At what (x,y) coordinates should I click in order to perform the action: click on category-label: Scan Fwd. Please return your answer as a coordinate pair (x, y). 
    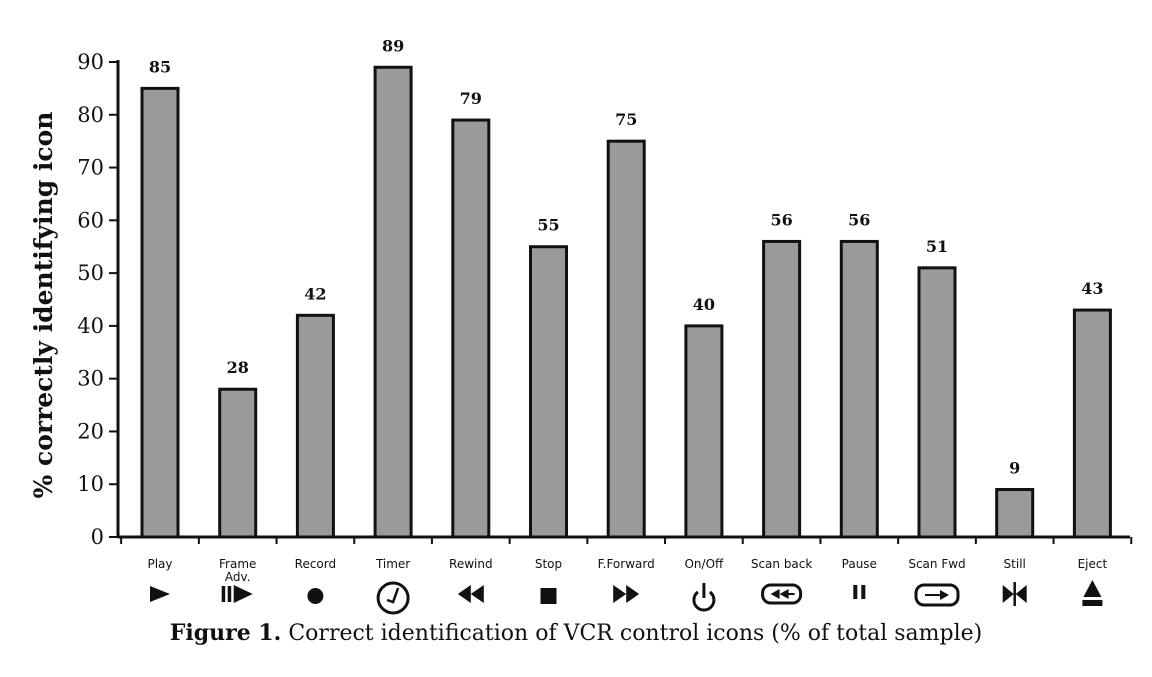
    Looking at the image, I should click on (936, 564).